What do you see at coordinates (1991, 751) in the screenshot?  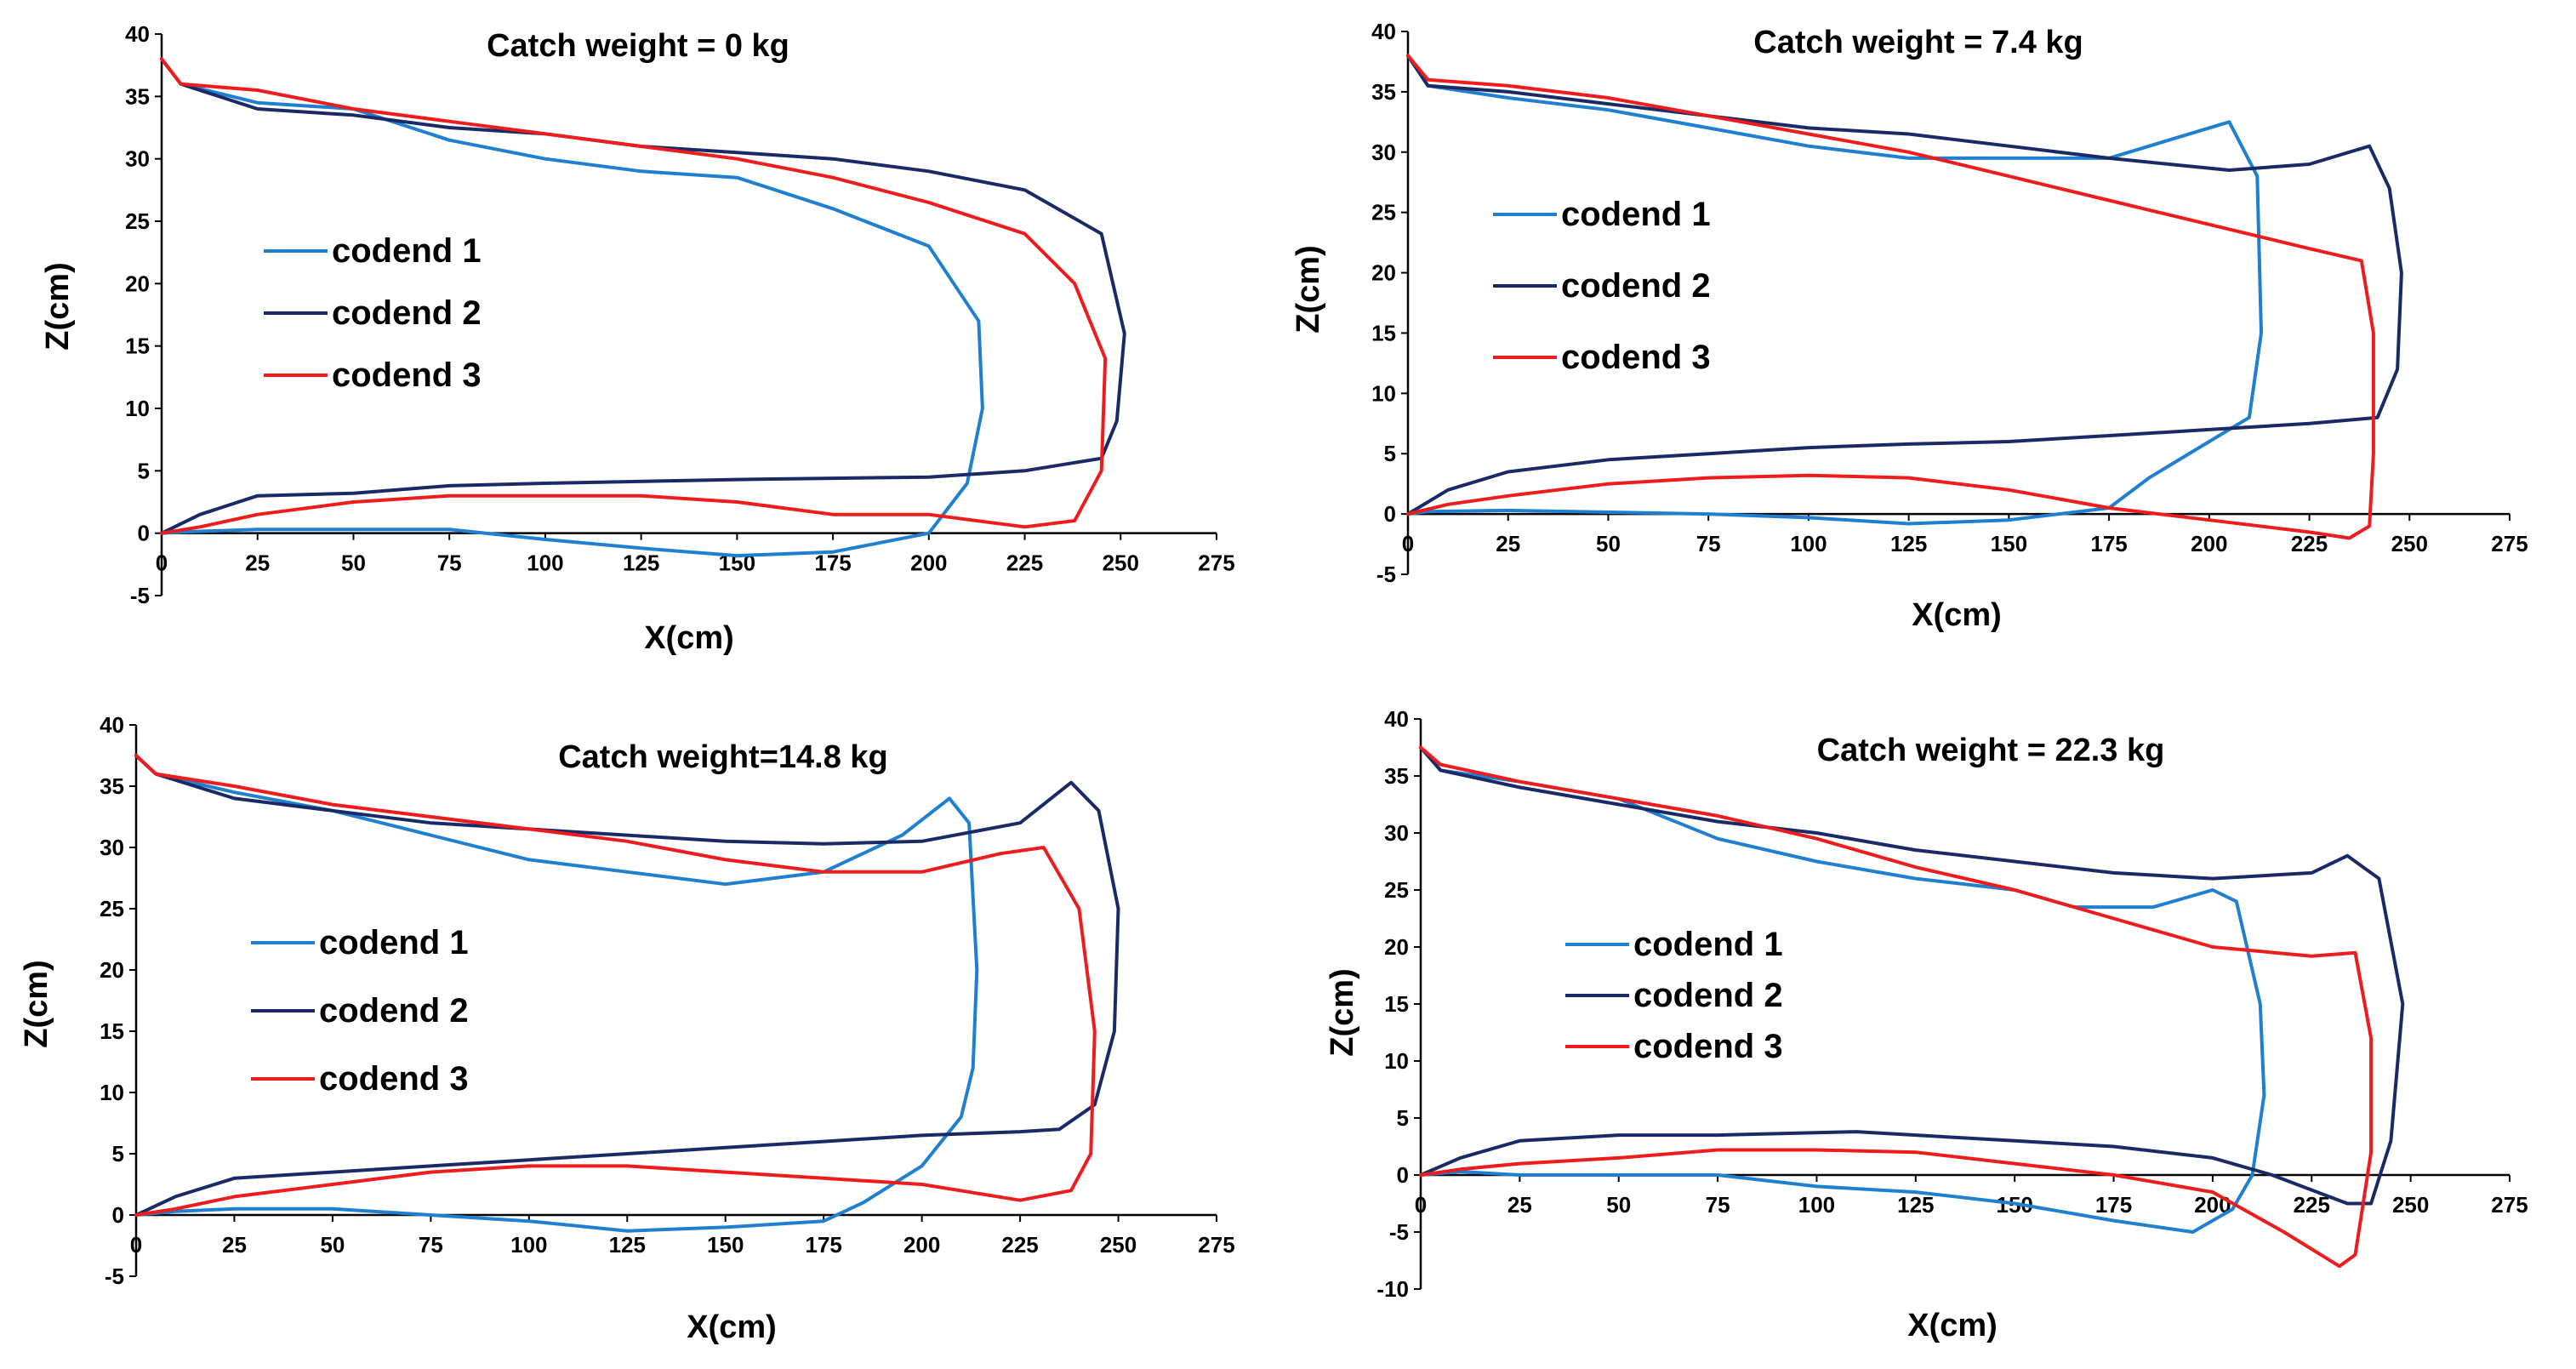 I see `chart-title: Catch weight = 22.3 kg` at bounding box center [1991, 751].